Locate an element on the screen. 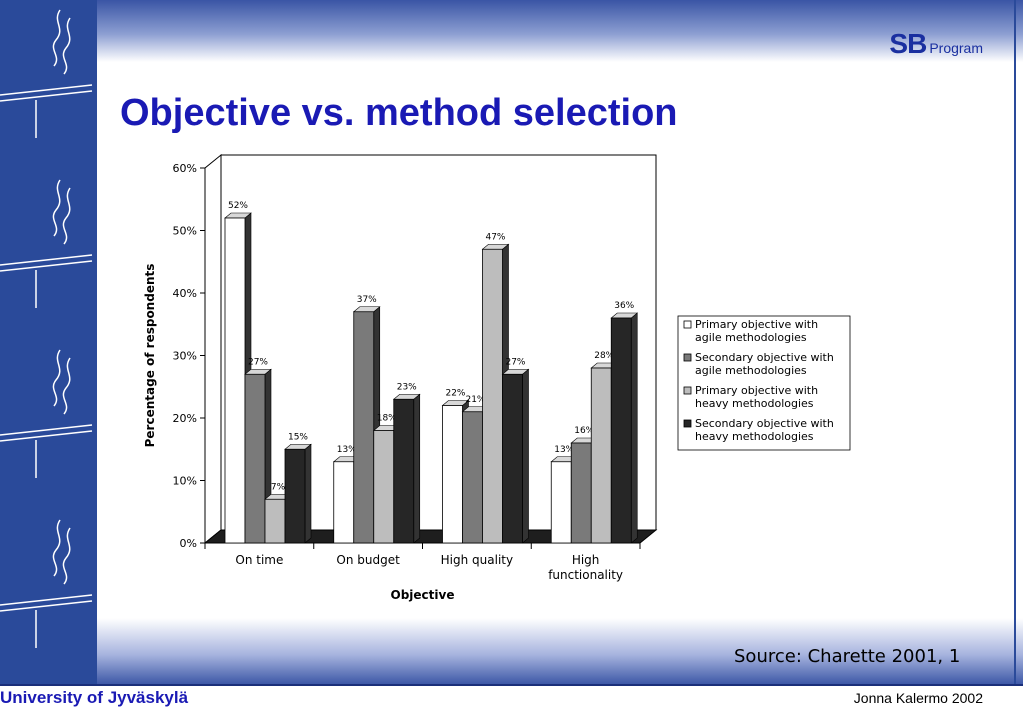 The image size is (1023, 708). x-tick-label-line: High quality is located at coordinates (477, 560).